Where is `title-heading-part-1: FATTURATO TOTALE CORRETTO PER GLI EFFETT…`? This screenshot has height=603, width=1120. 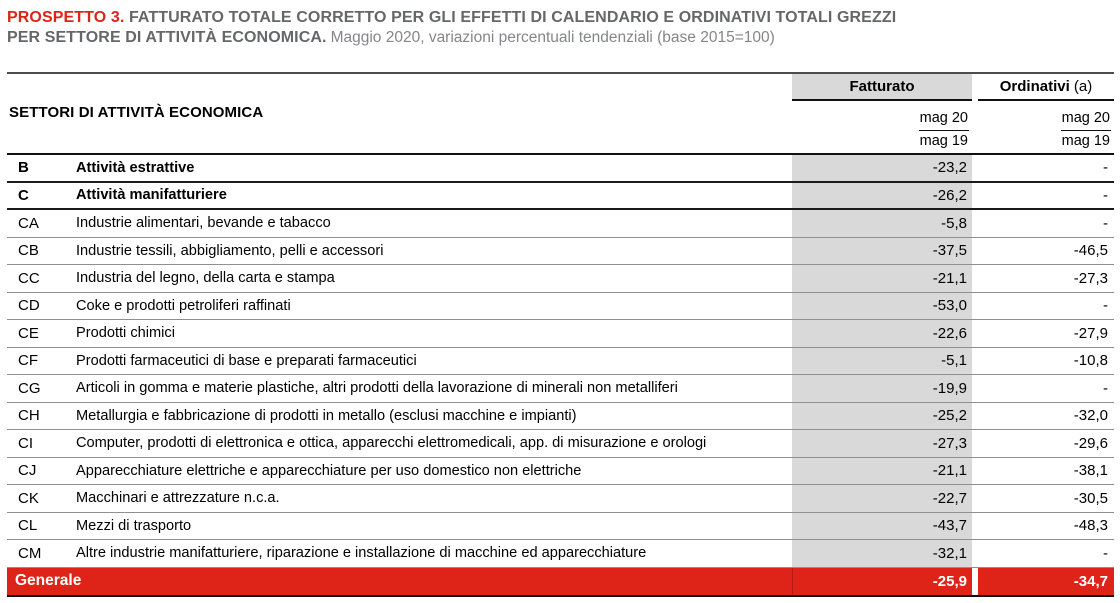
title-heading-part-1: FATTURATO TOTALE CORRETTO PER GLI EFFETT… is located at coordinates (512, 17).